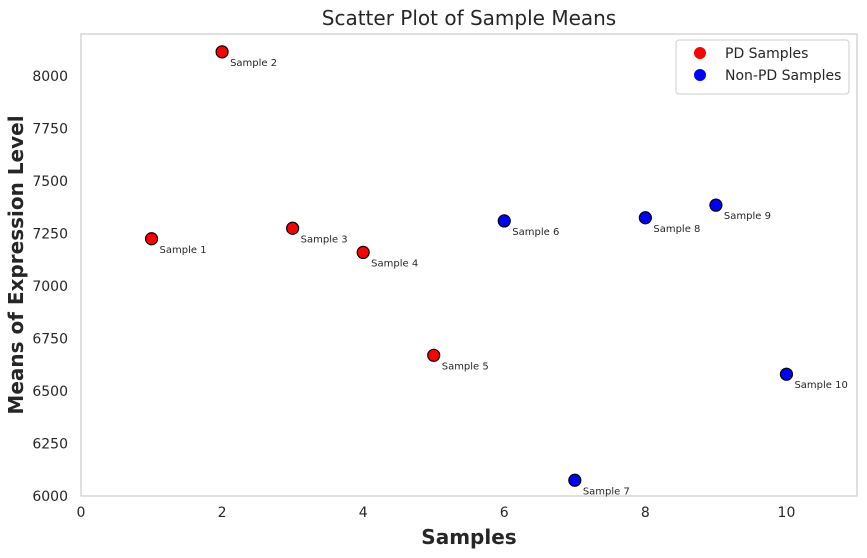 Image resolution: width=867 pixels, height=558 pixels. Describe the element at coordinates (81, 513) in the screenshot. I see `x-tick-label: 0` at that location.